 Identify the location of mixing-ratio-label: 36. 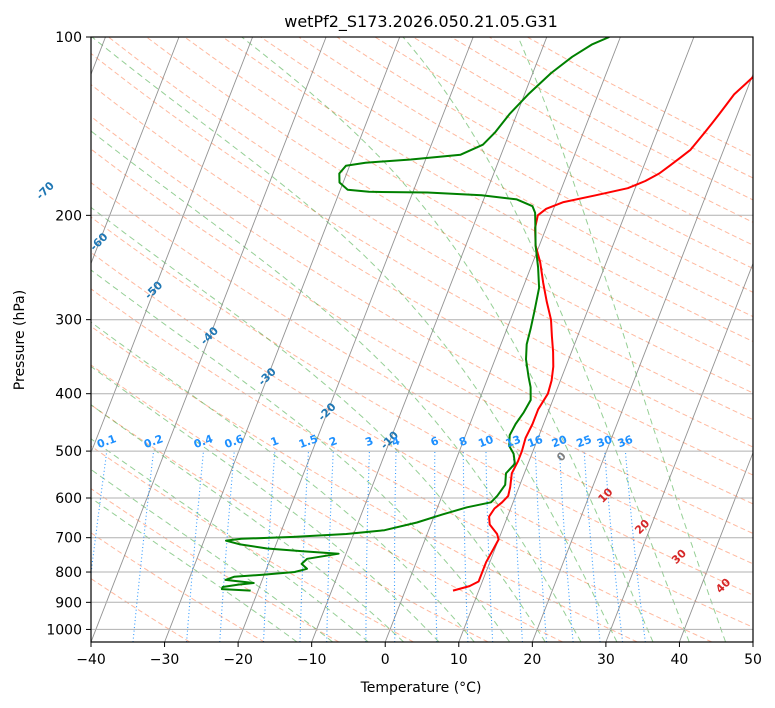
(625, 442).